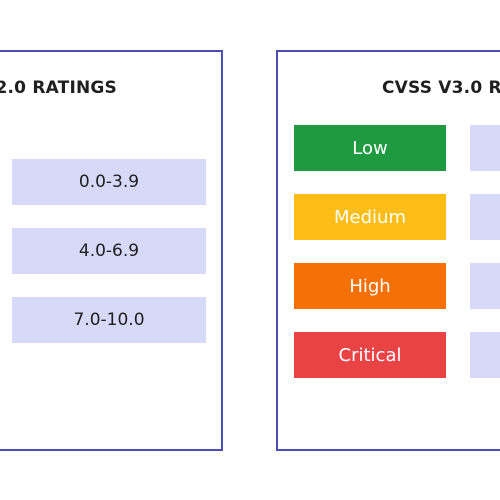 The image size is (500, 500). What do you see at coordinates (441, 88) in the screenshot?
I see `cvss-v3-title: CVSS V3.0 RA` at bounding box center [441, 88].